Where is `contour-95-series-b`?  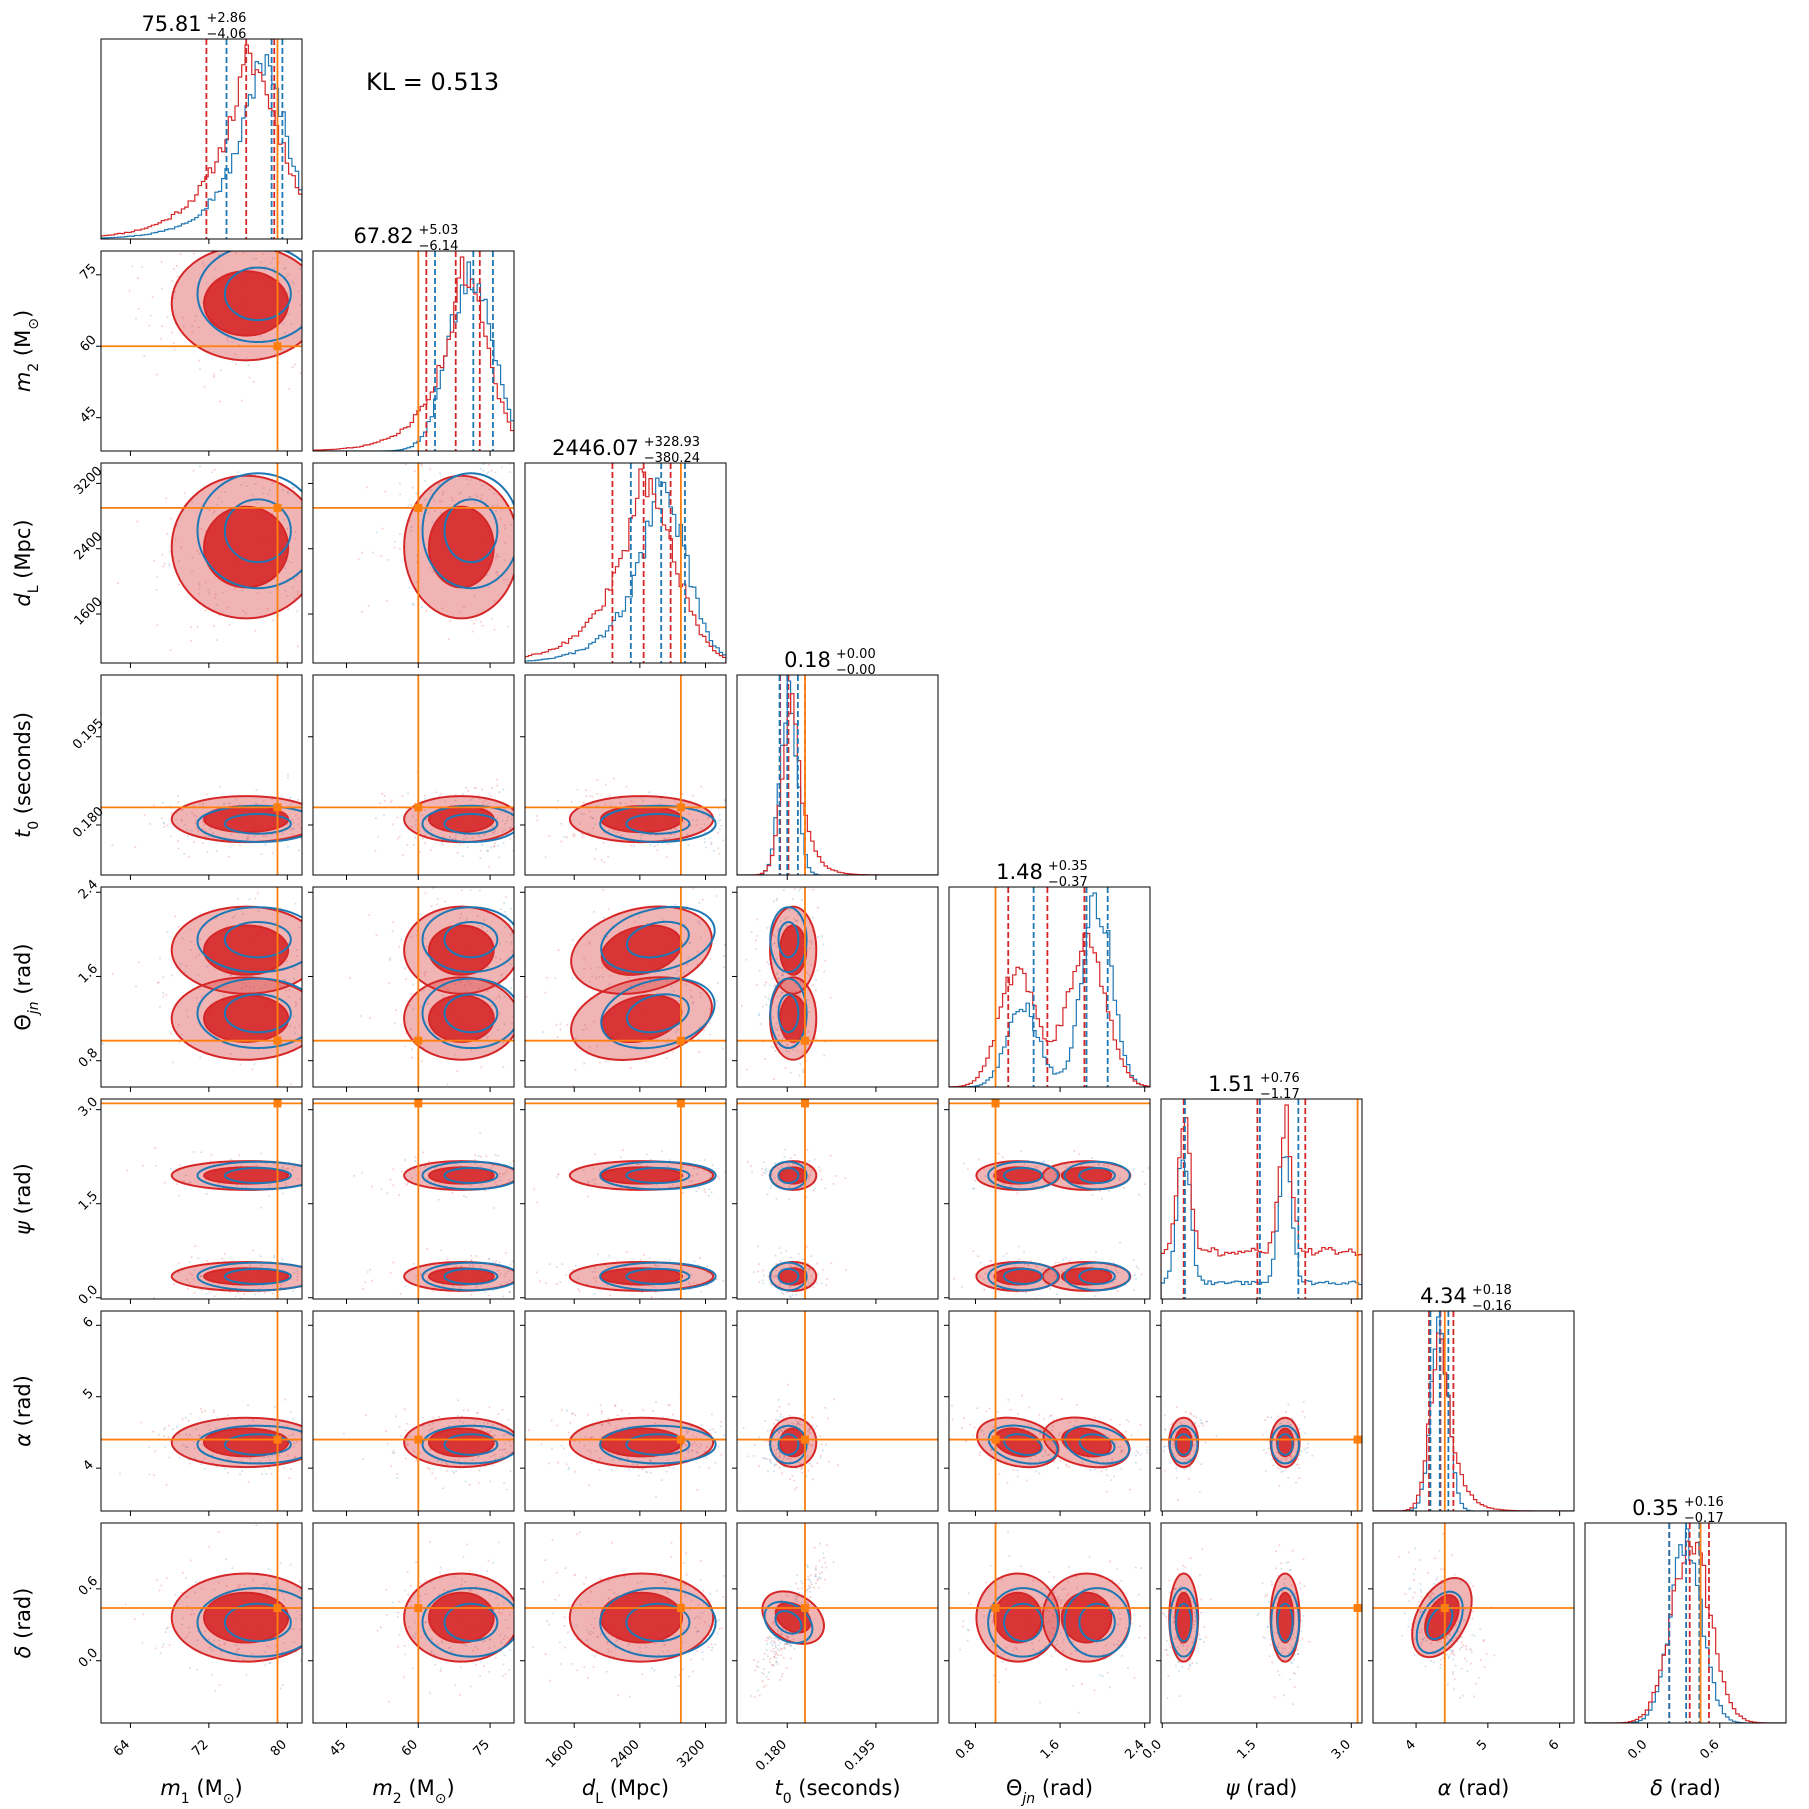 contour-95-series-b is located at coordinates (249, 531).